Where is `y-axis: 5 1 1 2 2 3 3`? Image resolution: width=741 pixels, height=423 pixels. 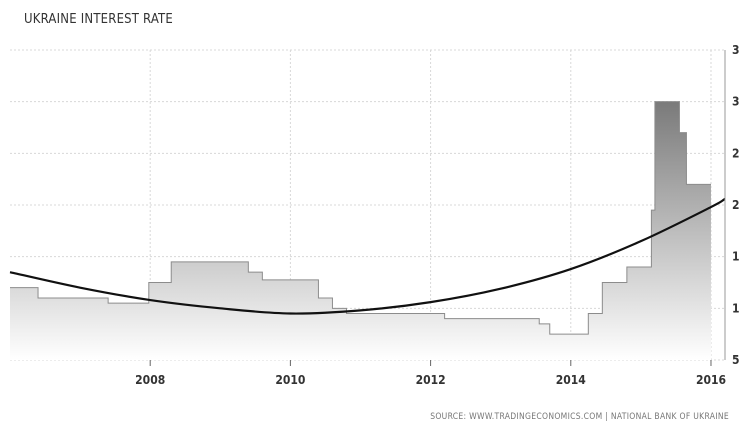
y-axis: 5 1 1 2 2 3 3 is located at coordinates (736, 205).